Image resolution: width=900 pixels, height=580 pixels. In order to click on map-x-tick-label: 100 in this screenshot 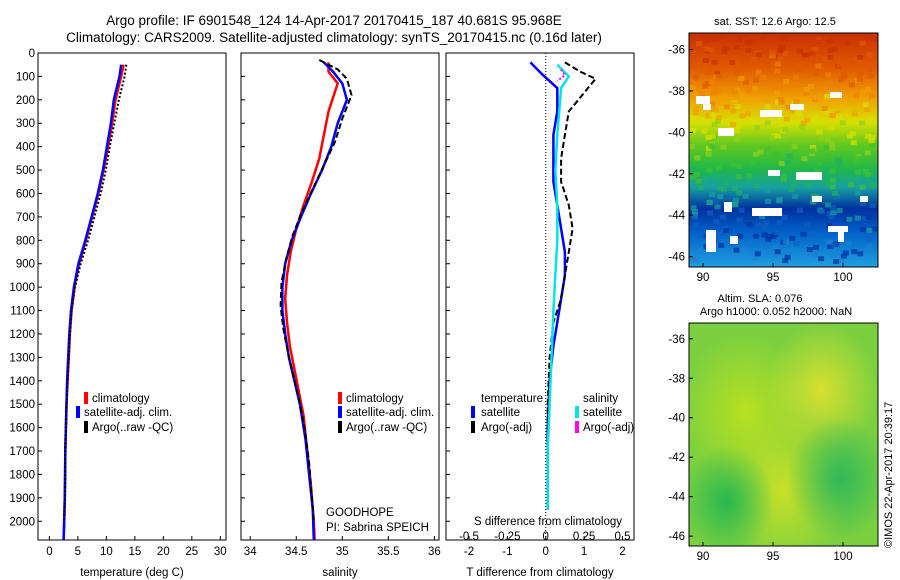, I will do `click(842, 557)`.